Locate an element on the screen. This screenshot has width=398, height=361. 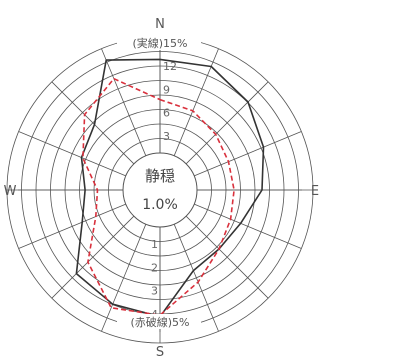
lower-tick-label: 2 is located at coordinates (154, 267).